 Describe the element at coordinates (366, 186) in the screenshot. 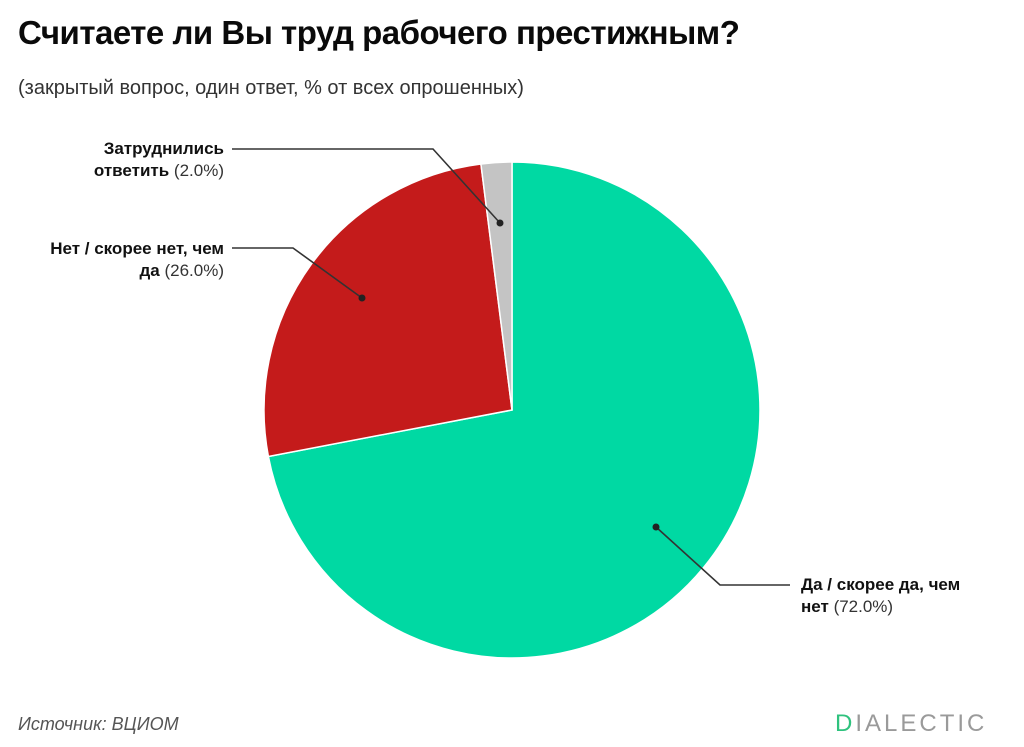

I see `leader-line-hard` at that location.